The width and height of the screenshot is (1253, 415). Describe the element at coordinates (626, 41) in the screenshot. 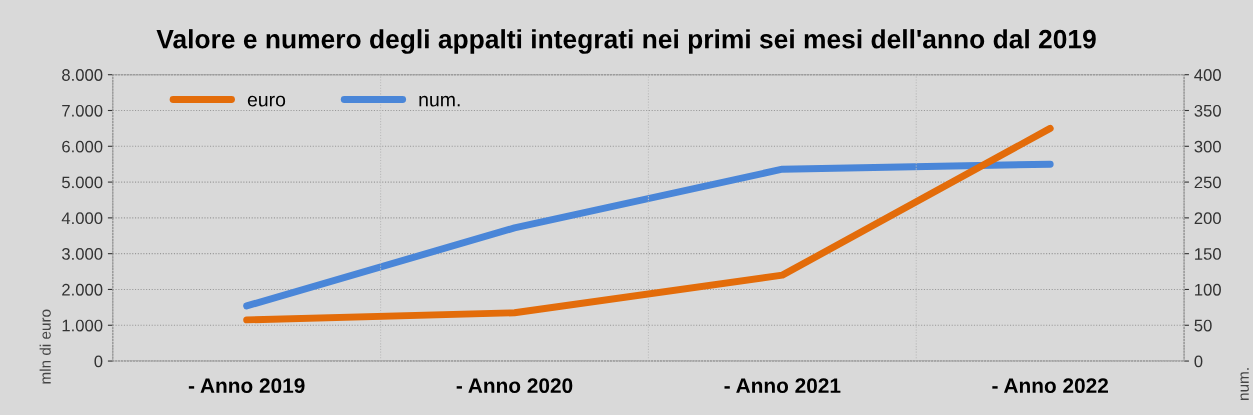

I see `chart-title: Valore e numero degli appalti integrati nei primi sei mesi dell'anno dal 2019` at that location.